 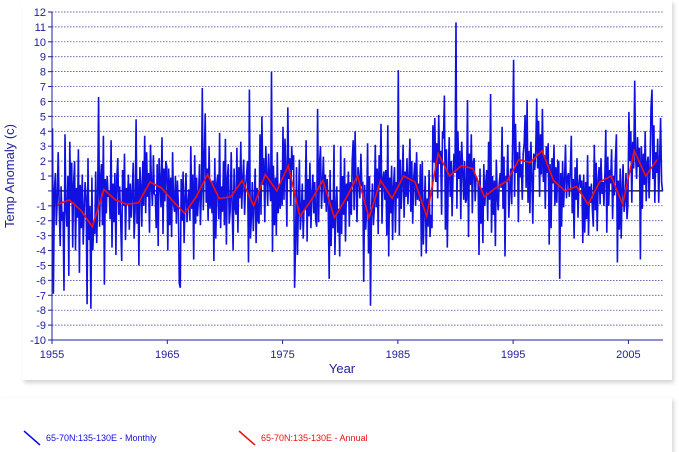 I want to click on legend-item-annual: 65-70N:135-130E - Annual, so click(x=302, y=438).